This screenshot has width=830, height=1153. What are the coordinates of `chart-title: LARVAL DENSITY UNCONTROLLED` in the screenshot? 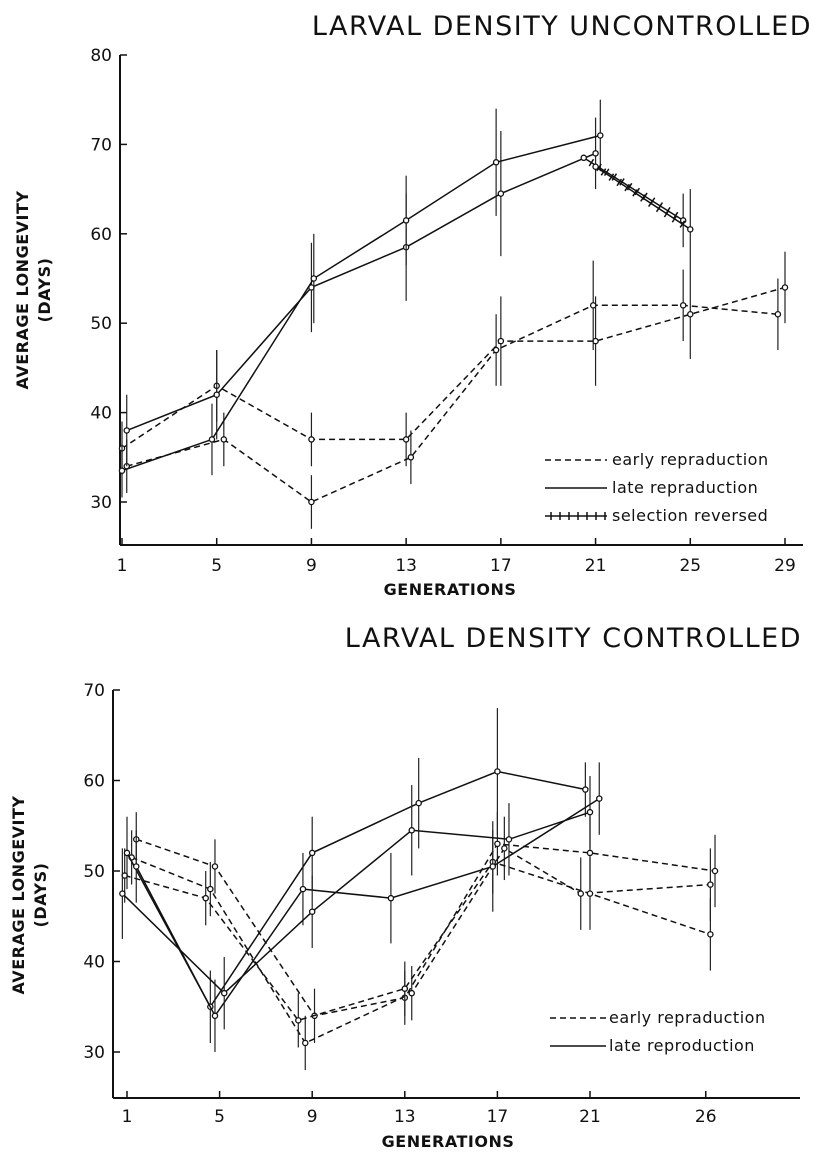 It's located at (562, 26).